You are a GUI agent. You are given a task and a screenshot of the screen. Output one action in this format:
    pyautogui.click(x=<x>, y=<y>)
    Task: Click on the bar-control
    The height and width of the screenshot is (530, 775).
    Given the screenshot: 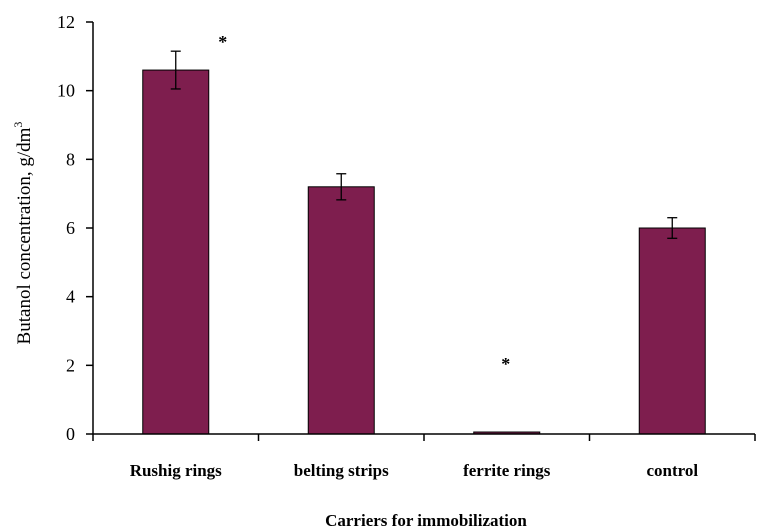 What is the action you would take?
    pyautogui.click(x=672, y=331)
    